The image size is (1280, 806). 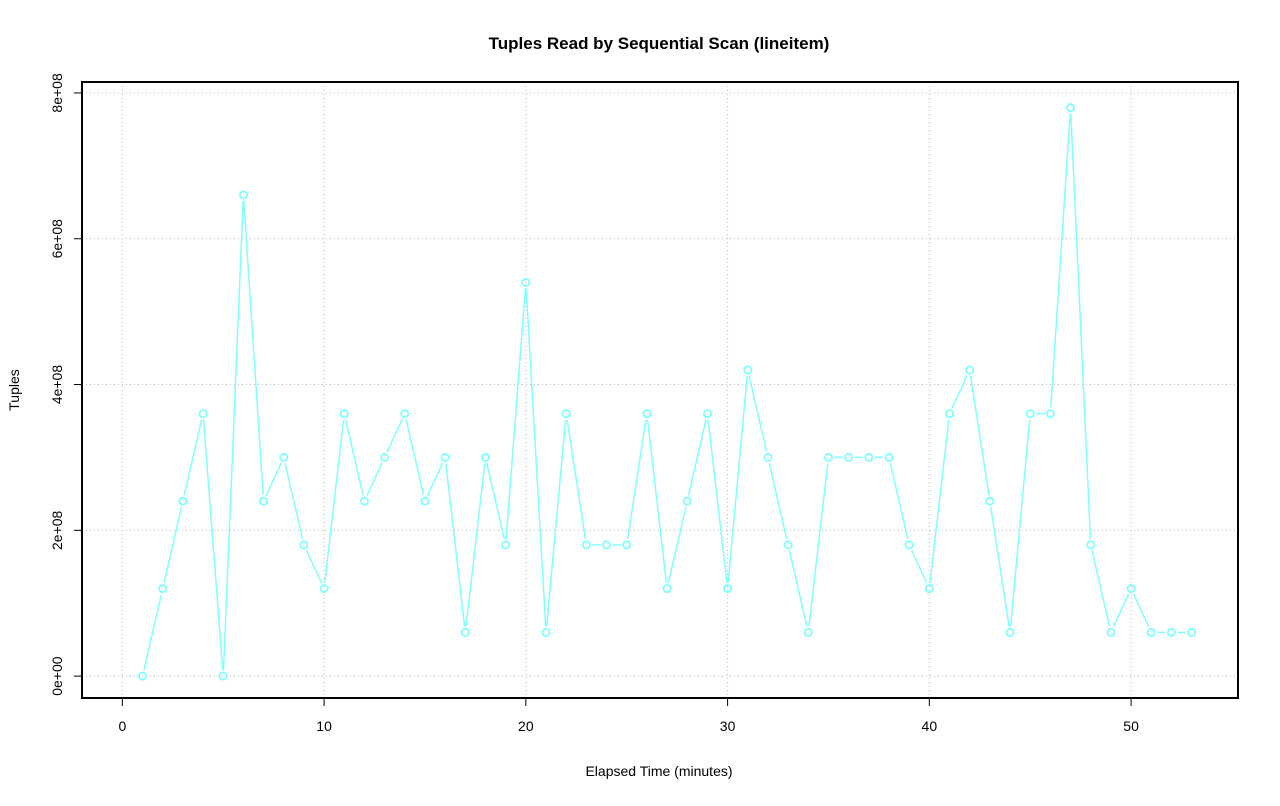 What do you see at coordinates (57, 385) in the screenshot?
I see `y-tick-label: 4e+08` at bounding box center [57, 385].